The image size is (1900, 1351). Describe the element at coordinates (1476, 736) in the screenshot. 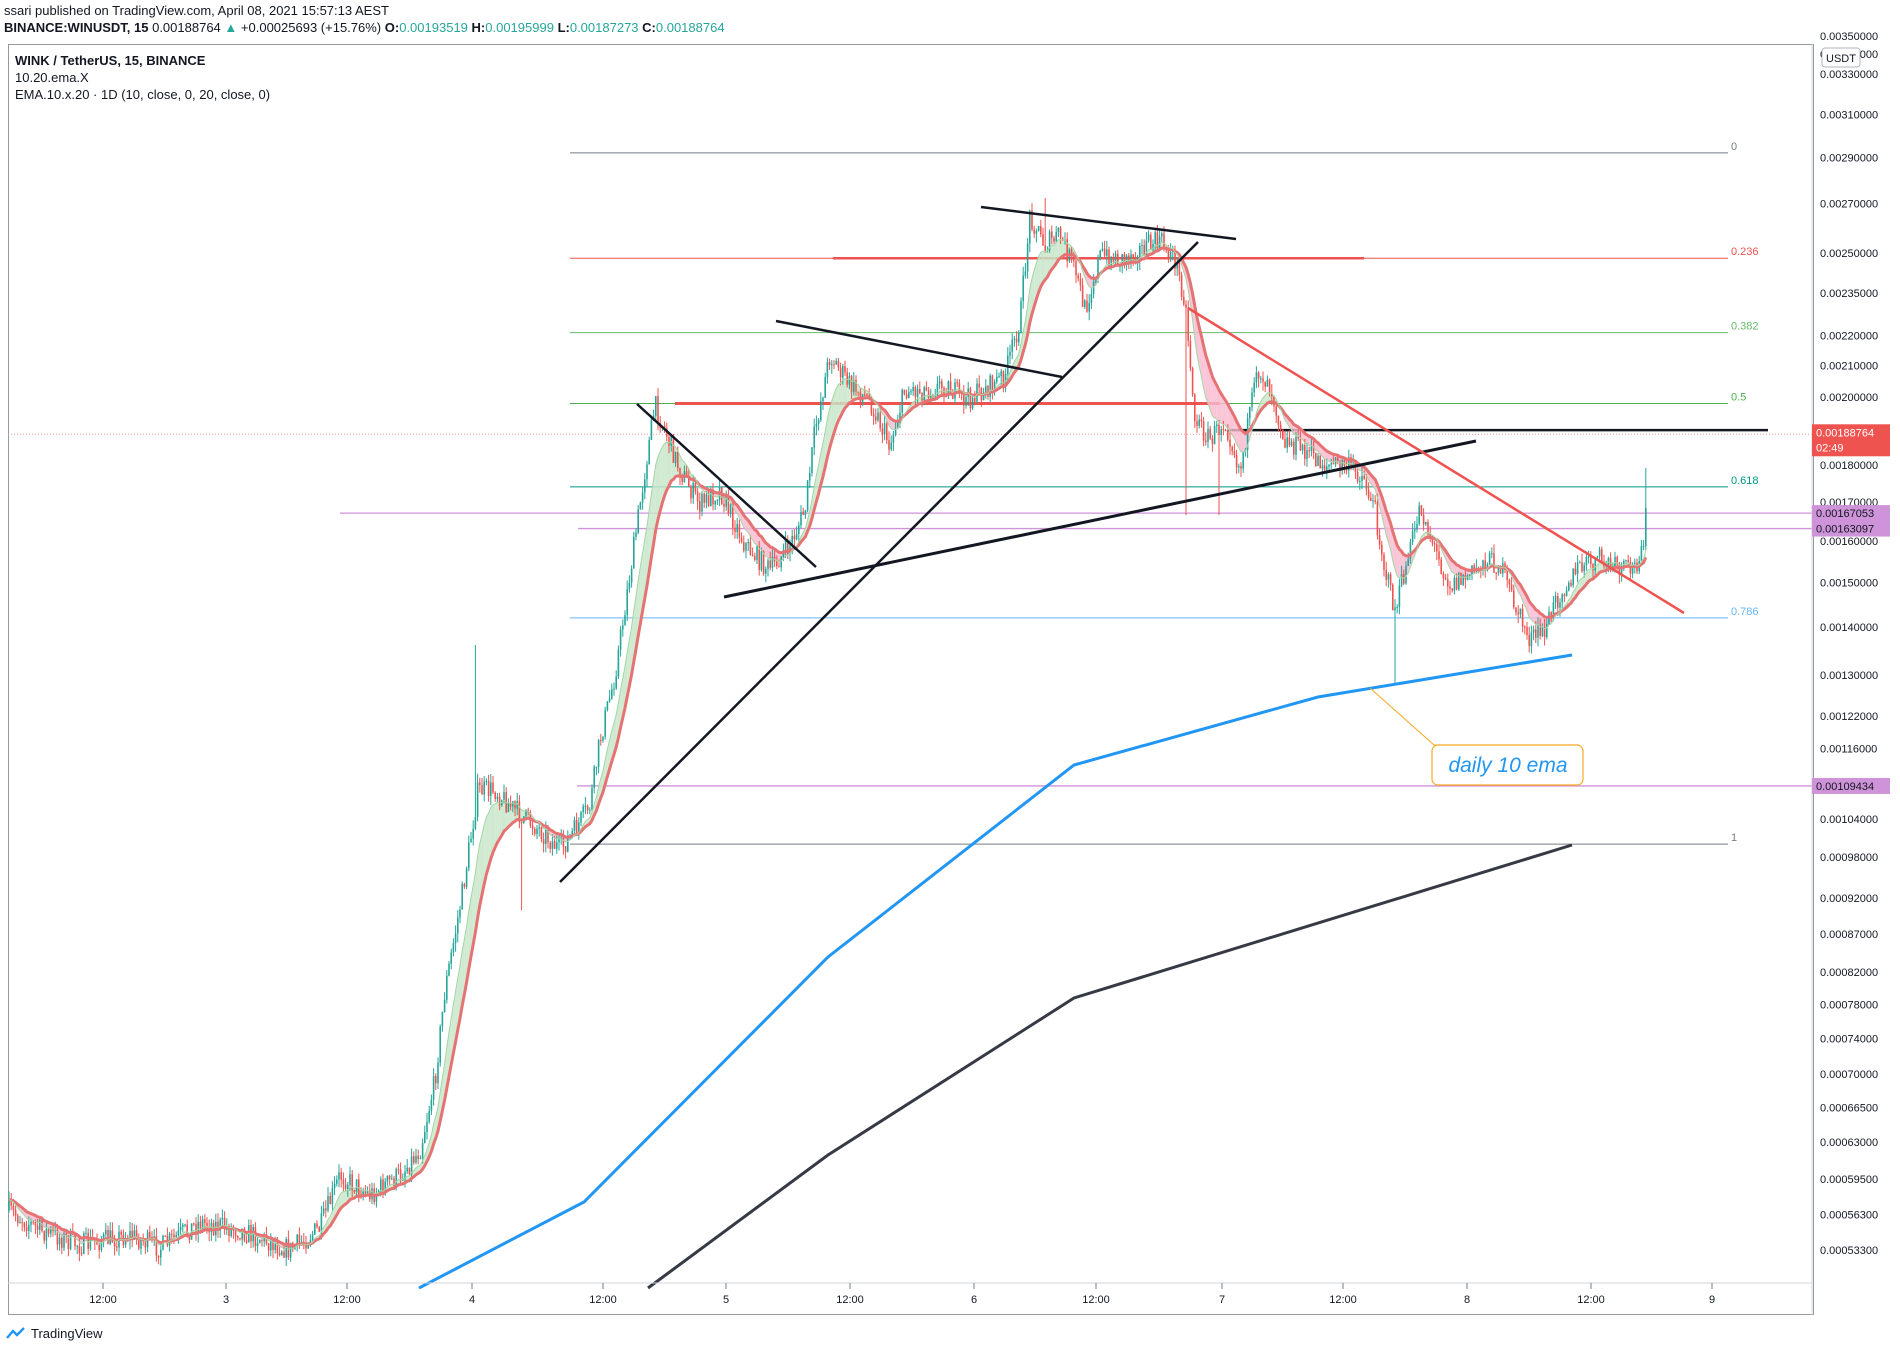

I see `annotation-group: daily 10 ema` at that location.